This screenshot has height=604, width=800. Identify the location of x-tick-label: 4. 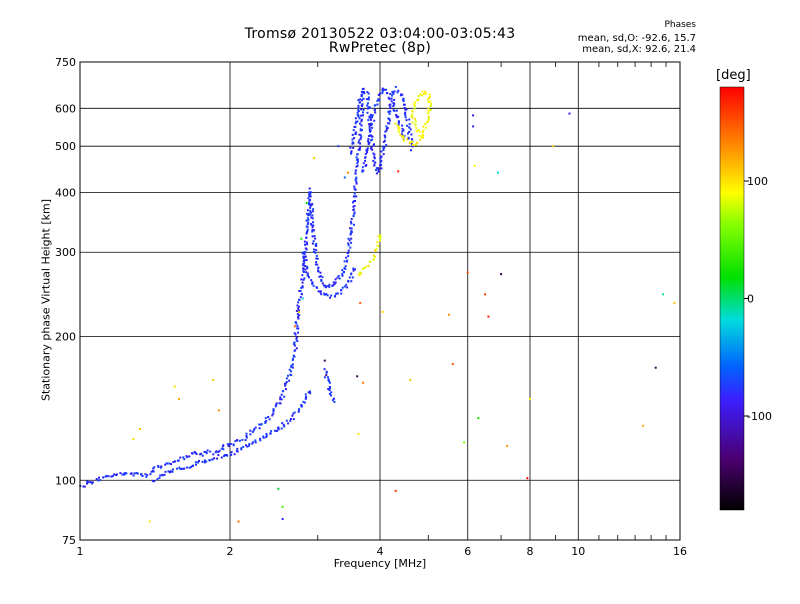
(380, 551).